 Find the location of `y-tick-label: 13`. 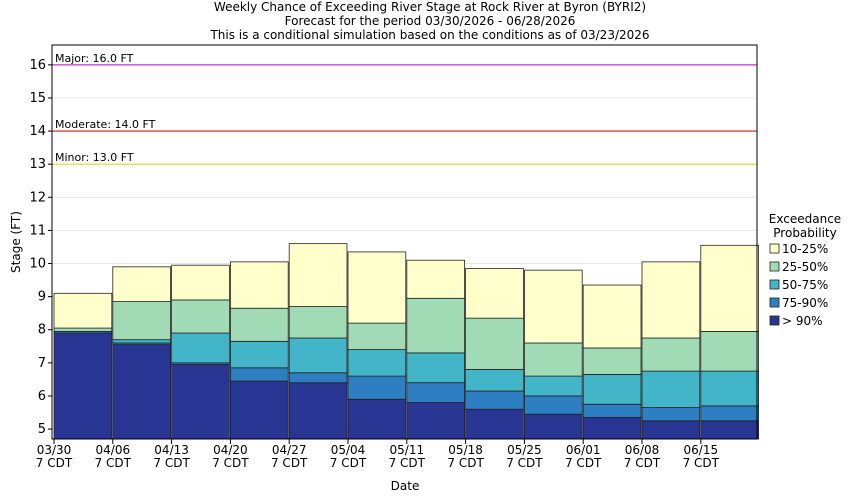

y-tick-label: 13 is located at coordinates (37, 164).